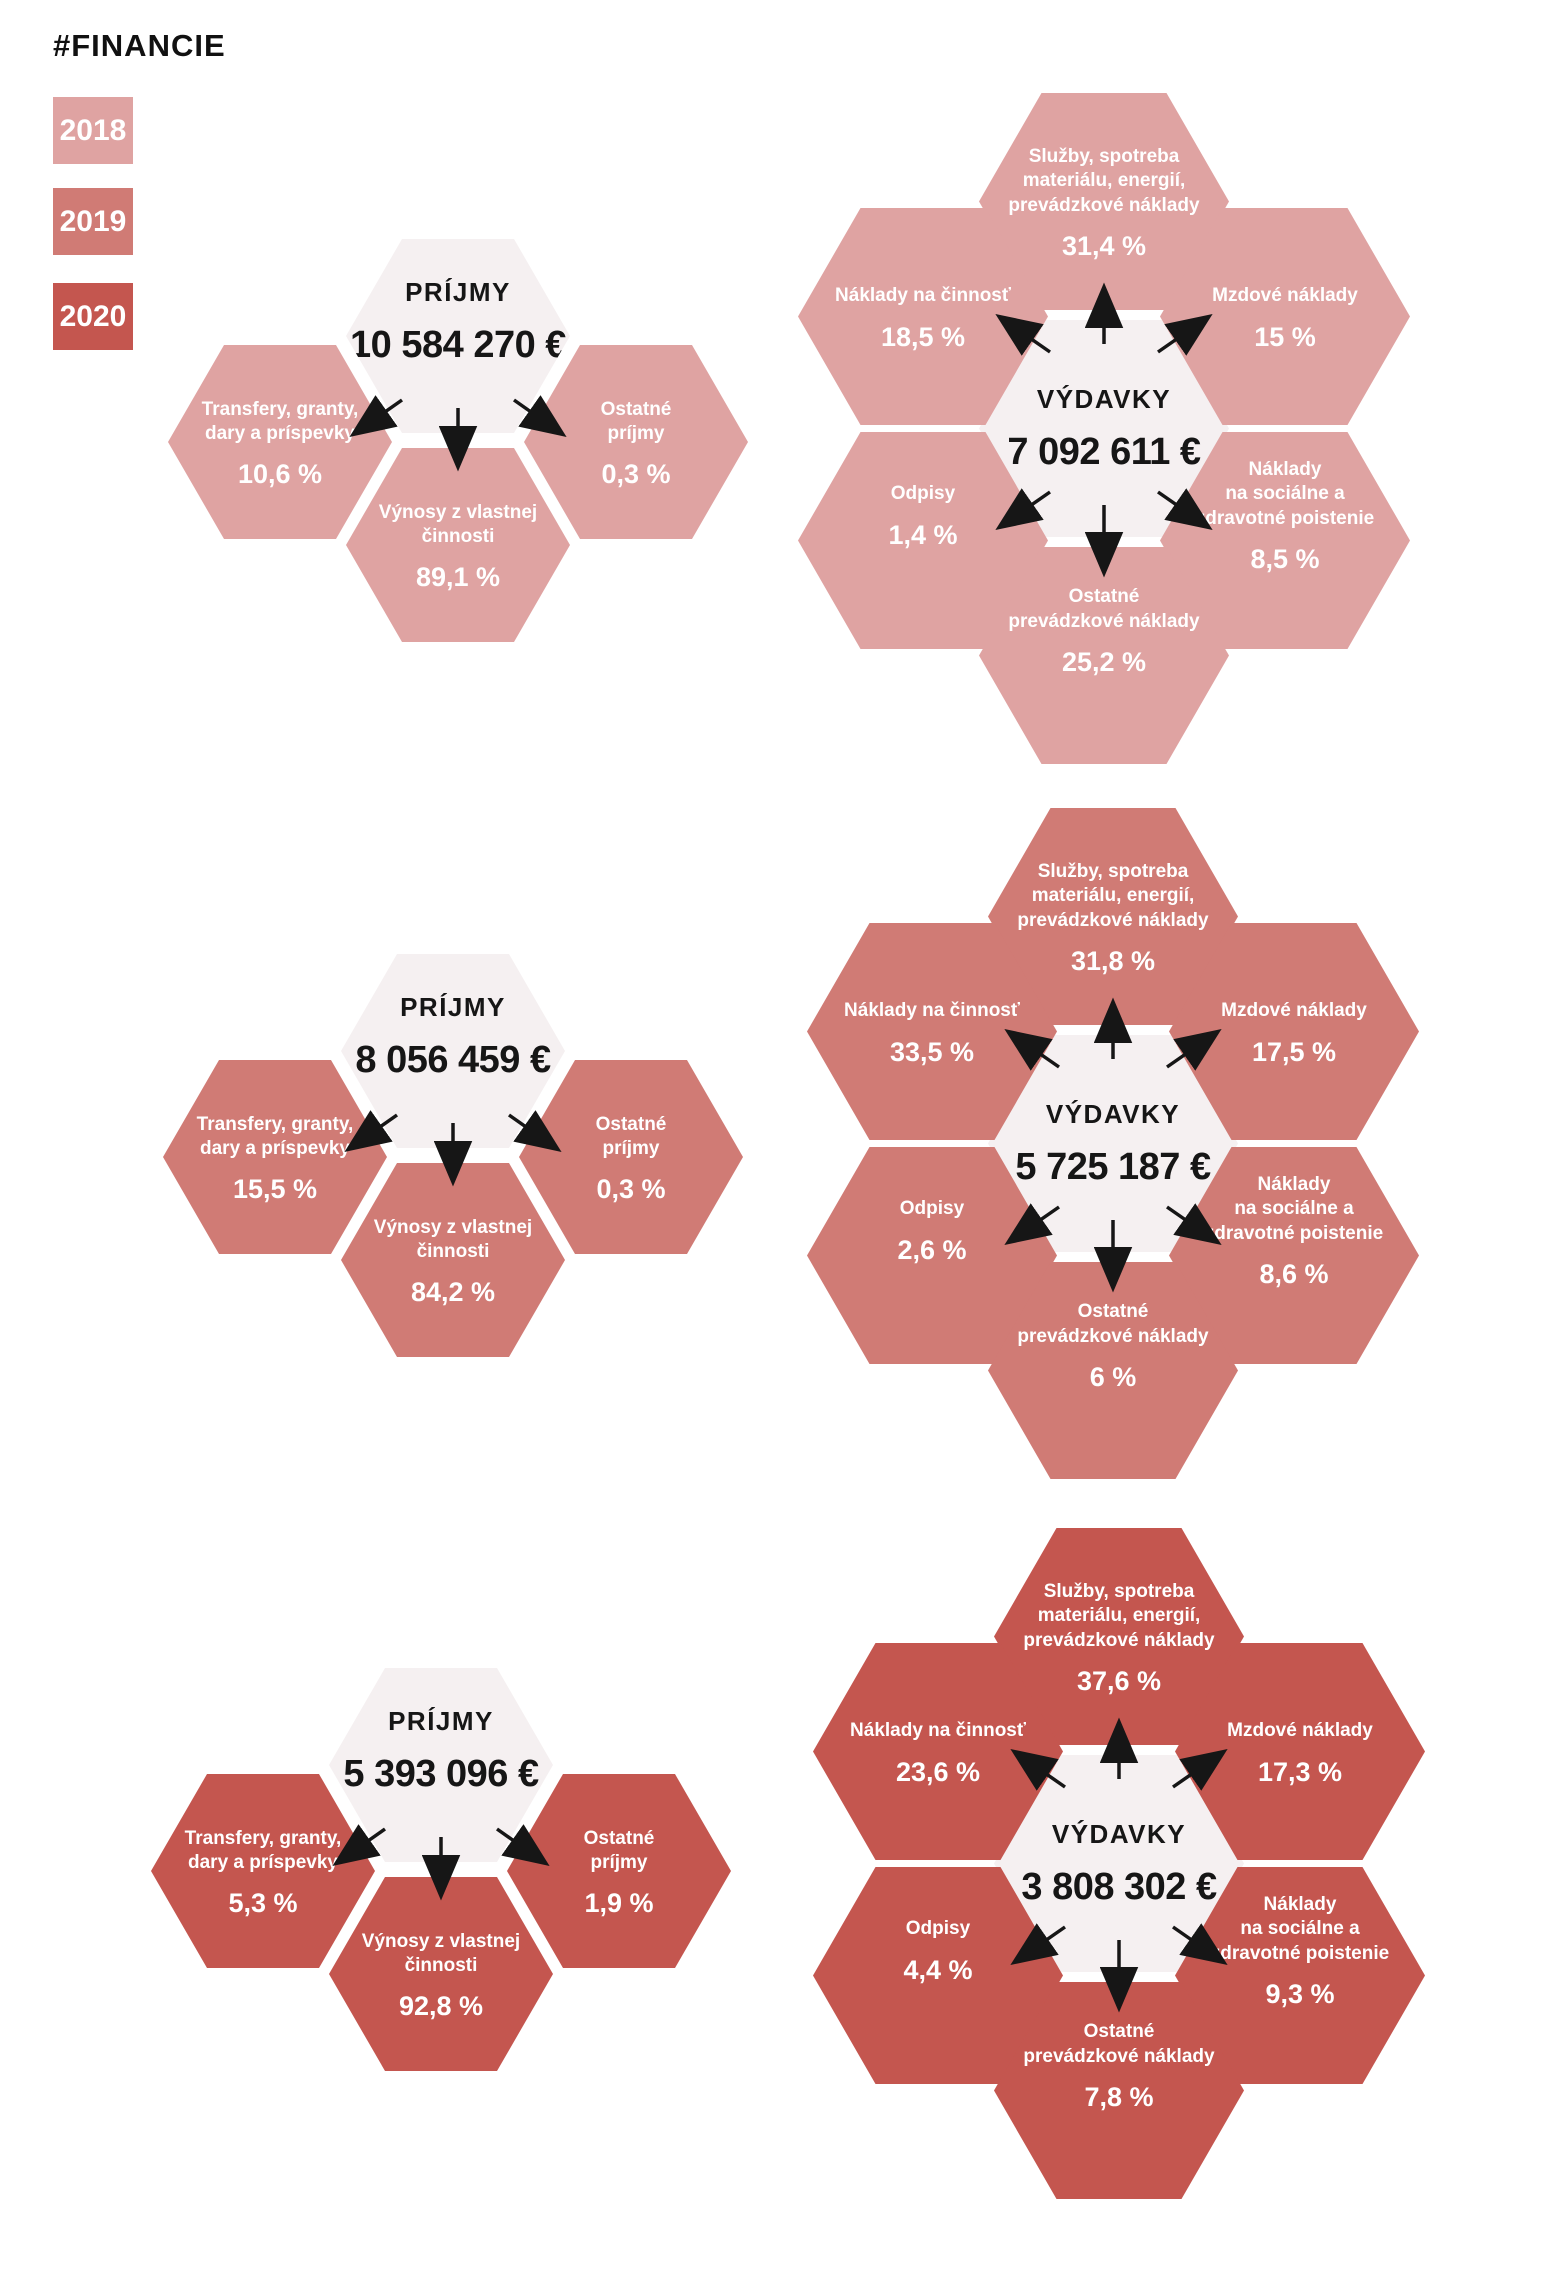 The image size is (1541, 2293). What do you see at coordinates (923, 336) in the screenshot?
I see `hex-percent: 18,5 %` at bounding box center [923, 336].